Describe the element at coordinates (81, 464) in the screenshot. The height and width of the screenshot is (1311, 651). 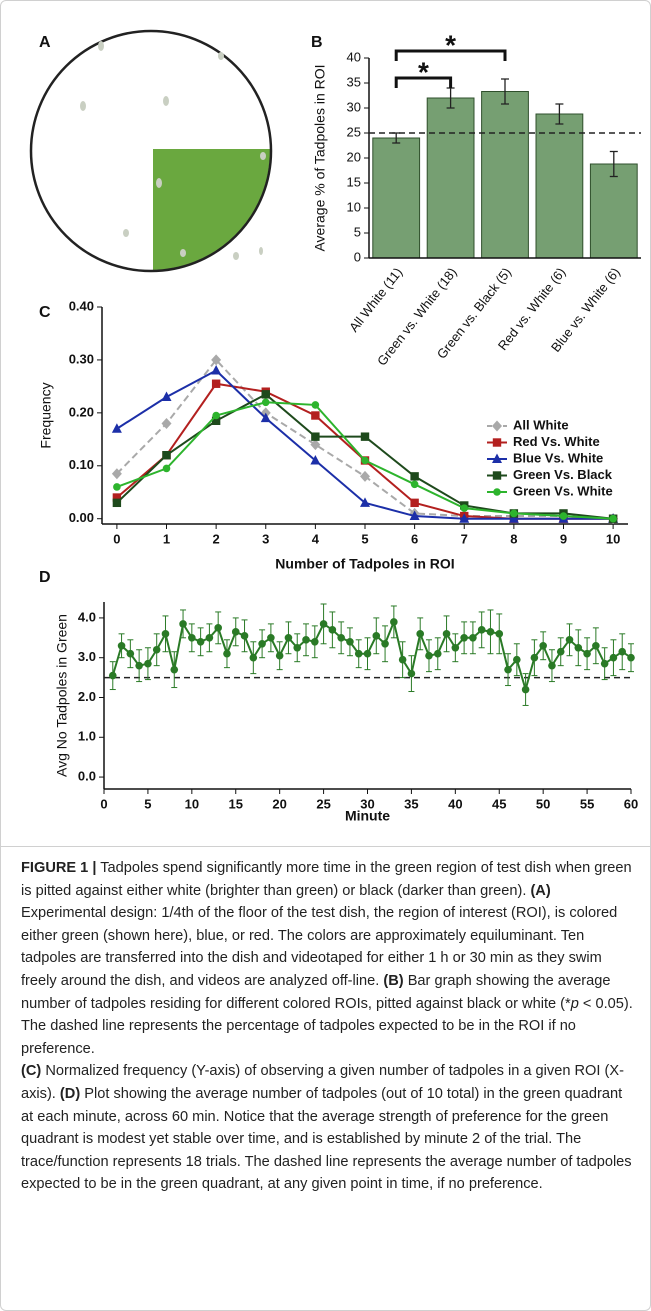
I see `y-tick-label: 0.10` at that location.